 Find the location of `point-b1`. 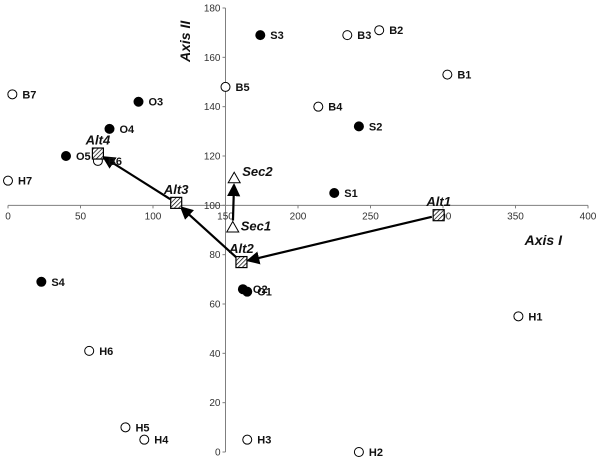

point-b1 is located at coordinates (447, 74).